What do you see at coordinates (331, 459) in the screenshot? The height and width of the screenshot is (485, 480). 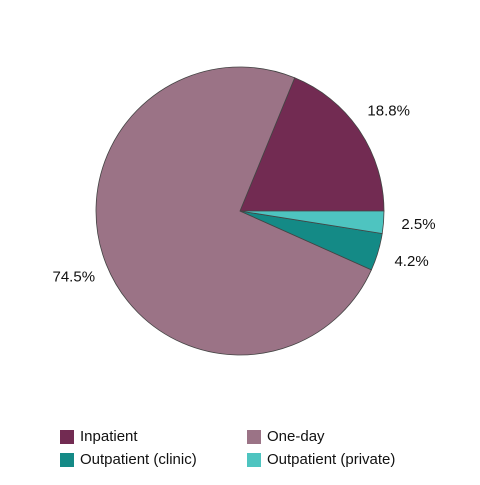 I see `legend-label: Outpatient (private)` at bounding box center [331, 459].